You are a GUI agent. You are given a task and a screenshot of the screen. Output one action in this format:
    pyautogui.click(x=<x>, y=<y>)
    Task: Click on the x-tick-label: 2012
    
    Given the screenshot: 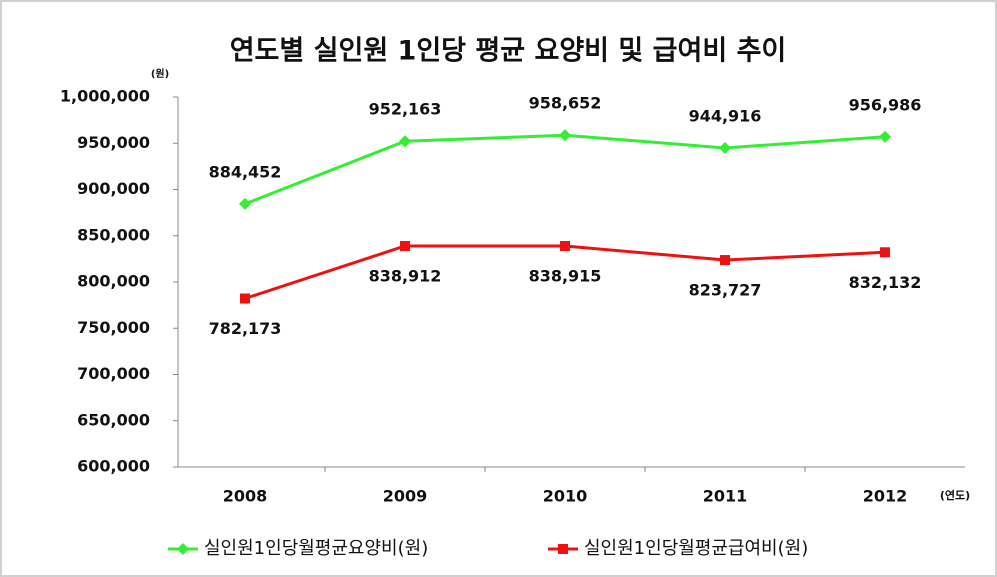 What is the action you would take?
    pyautogui.click(x=885, y=496)
    